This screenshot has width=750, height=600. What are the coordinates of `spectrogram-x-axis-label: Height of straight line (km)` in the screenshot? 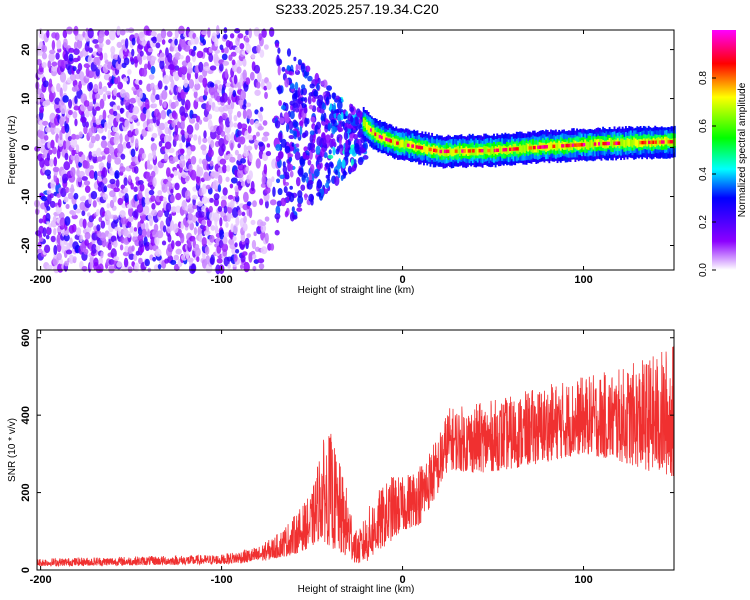 It's located at (356, 290).